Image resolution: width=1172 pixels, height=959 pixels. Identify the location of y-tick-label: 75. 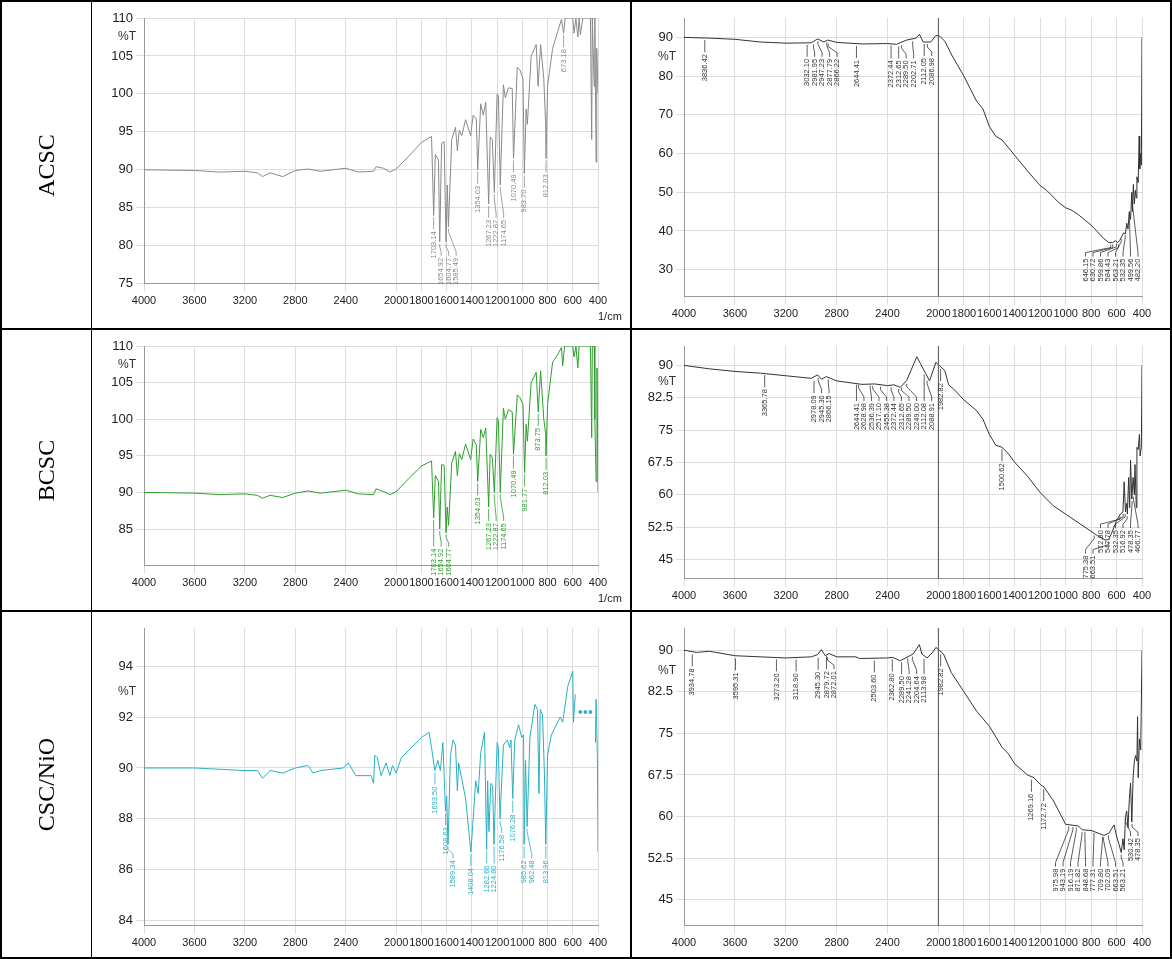
(125, 283).